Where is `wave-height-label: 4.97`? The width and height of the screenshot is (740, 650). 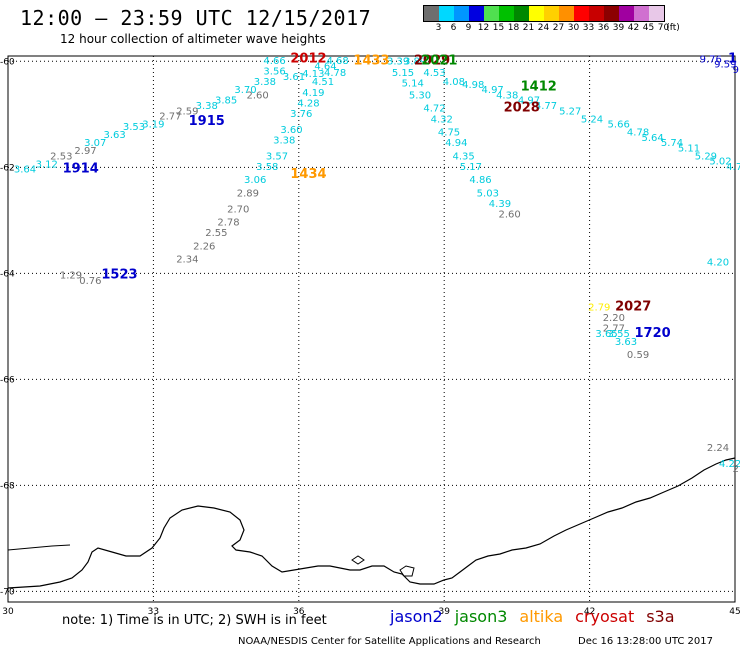 wave-height-label: 4.97 is located at coordinates (529, 101).